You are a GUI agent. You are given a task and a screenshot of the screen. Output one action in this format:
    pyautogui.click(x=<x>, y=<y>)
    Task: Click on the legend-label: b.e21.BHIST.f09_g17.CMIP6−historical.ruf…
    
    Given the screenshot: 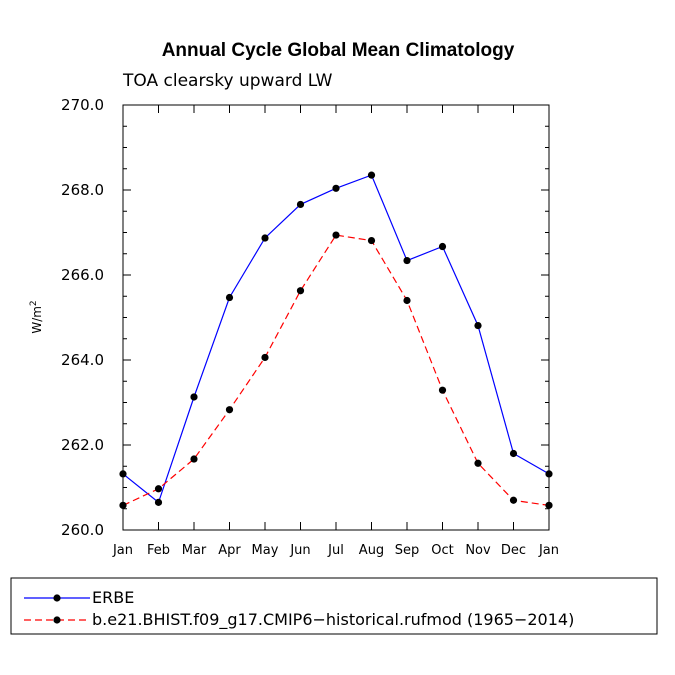 What is the action you would take?
    pyautogui.click(x=333, y=620)
    